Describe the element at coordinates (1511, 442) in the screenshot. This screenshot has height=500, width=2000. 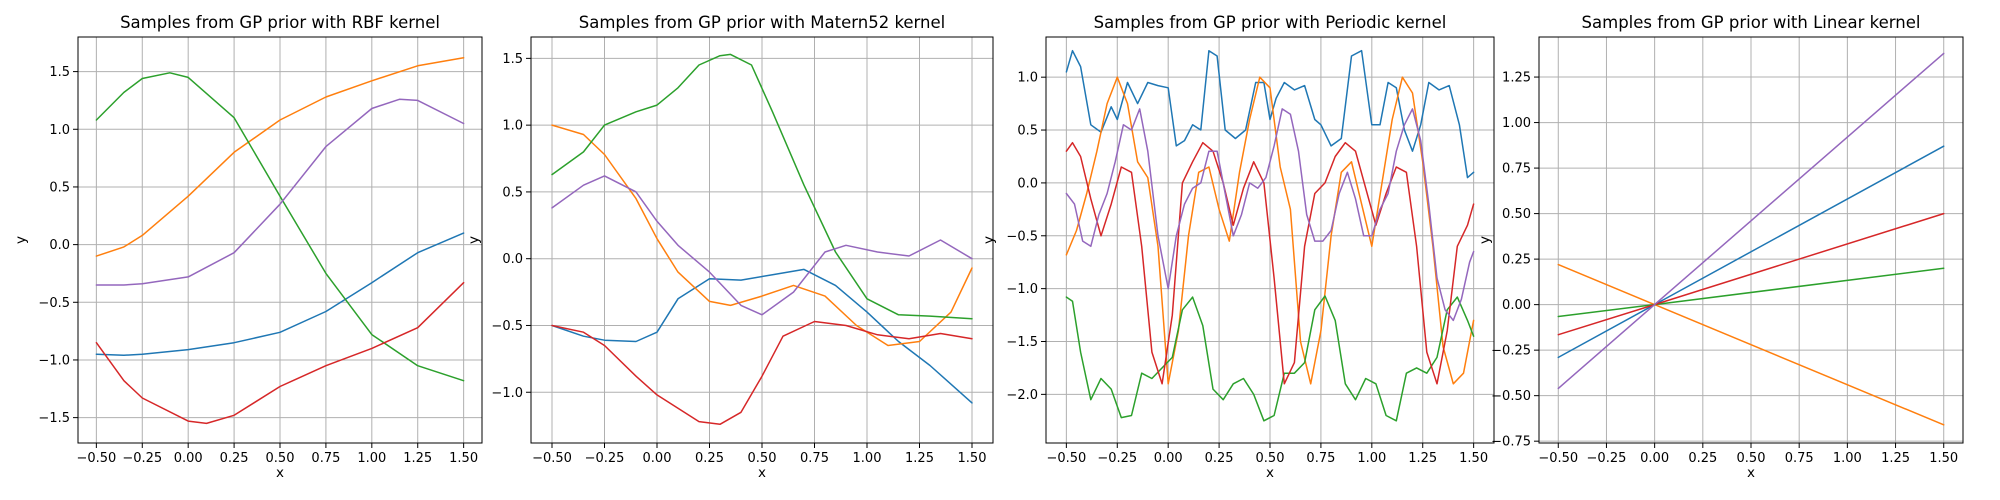
I see `y-tick-label: −0.75` at that location.